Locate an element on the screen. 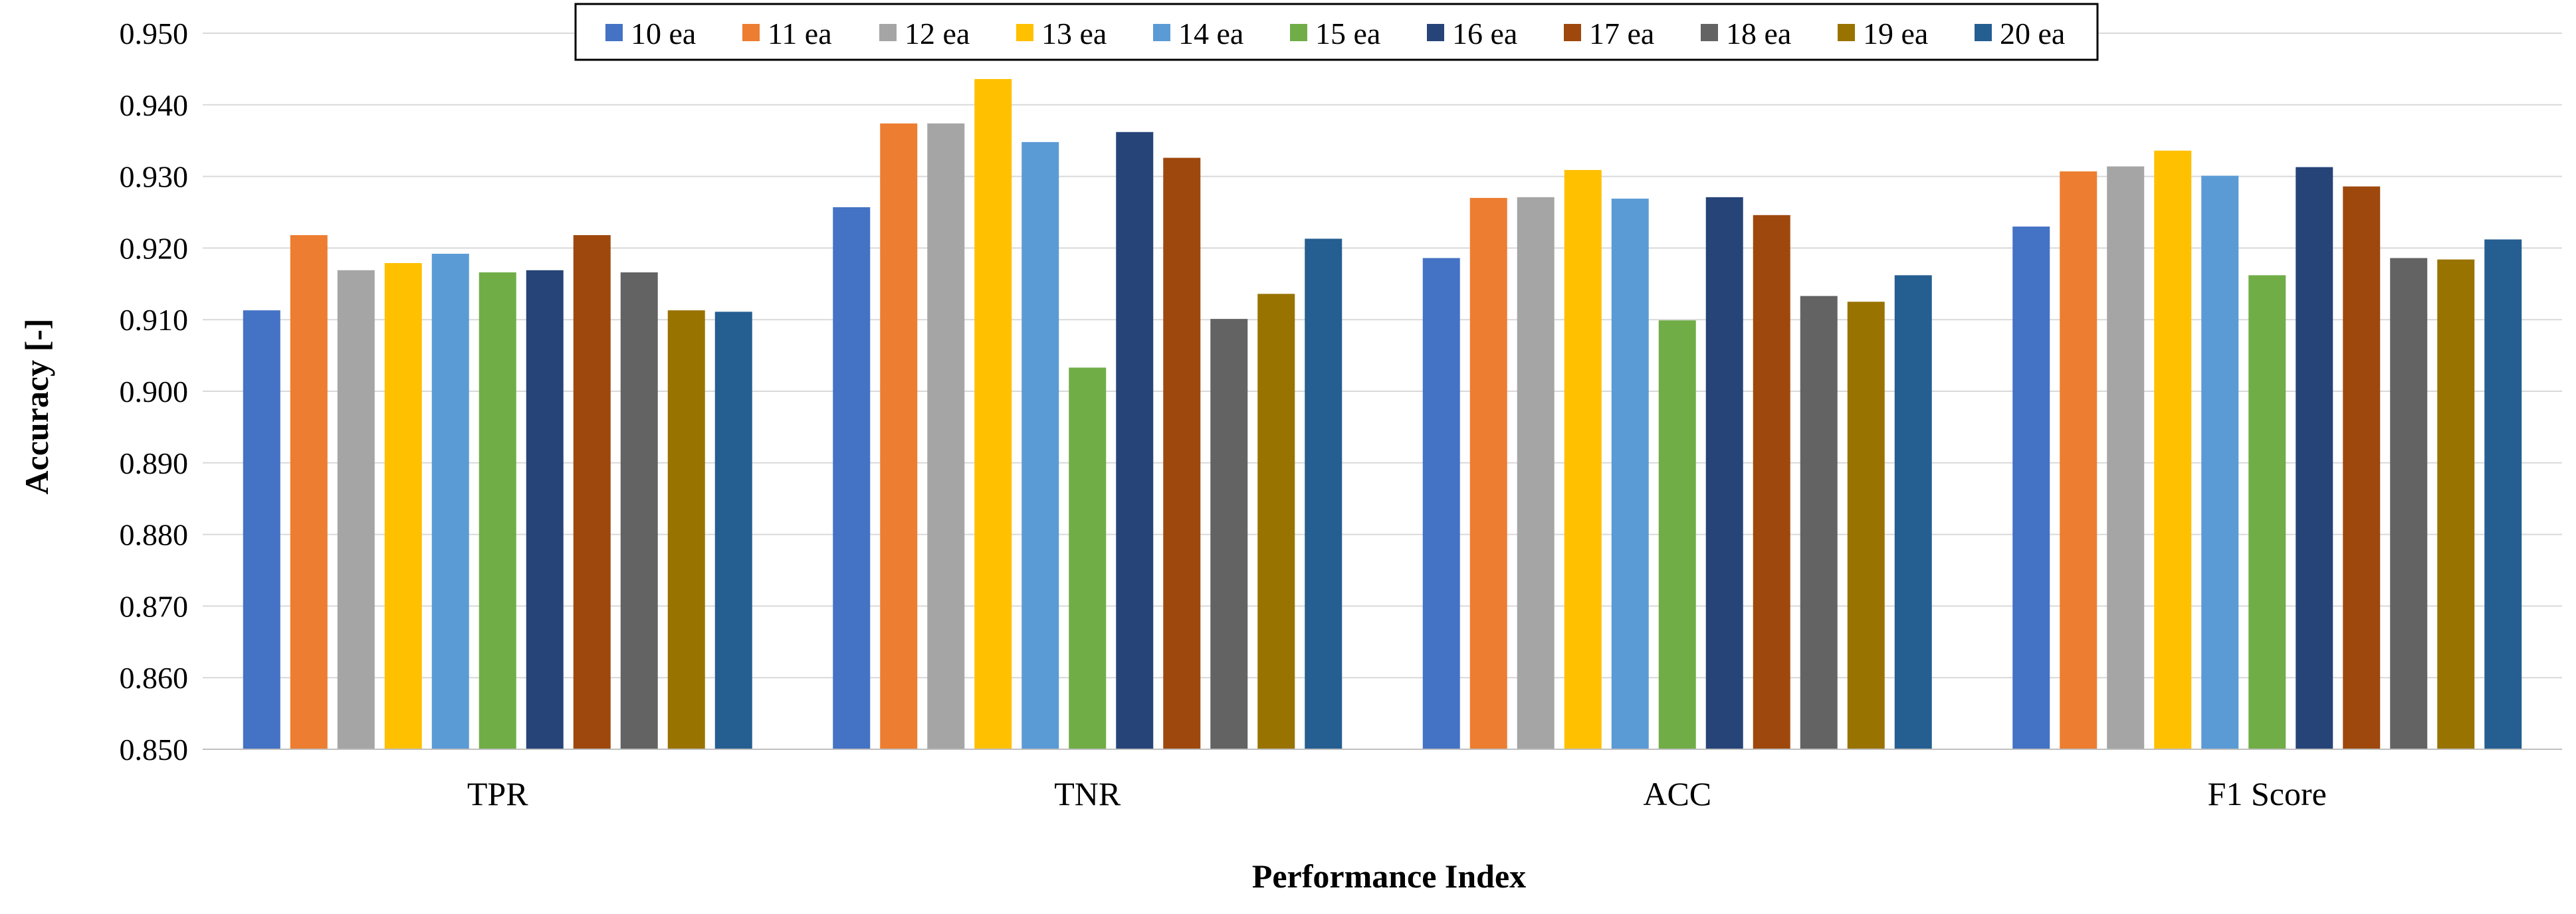 The height and width of the screenshot is (914, 2576). legend-label: 10 ea is located at coordinates (663, 33).